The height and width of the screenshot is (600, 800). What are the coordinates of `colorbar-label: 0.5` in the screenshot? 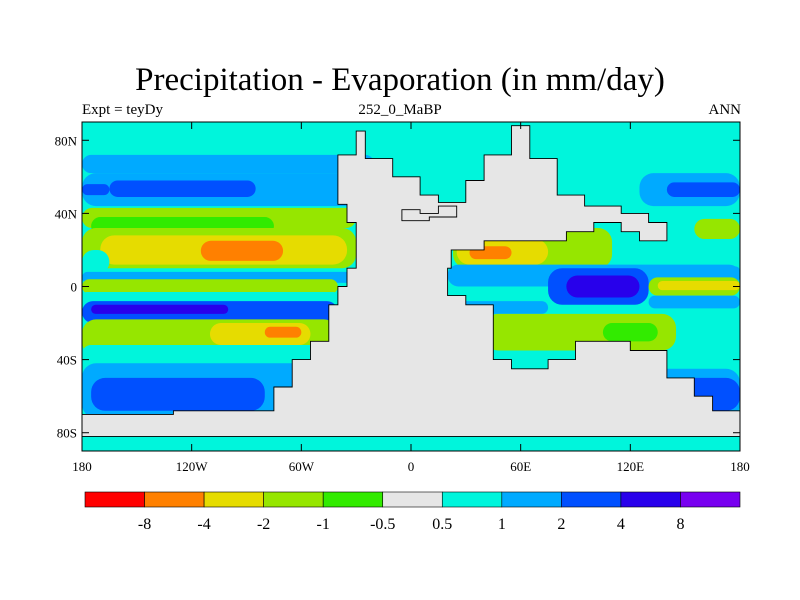 It's located at (442, 524).